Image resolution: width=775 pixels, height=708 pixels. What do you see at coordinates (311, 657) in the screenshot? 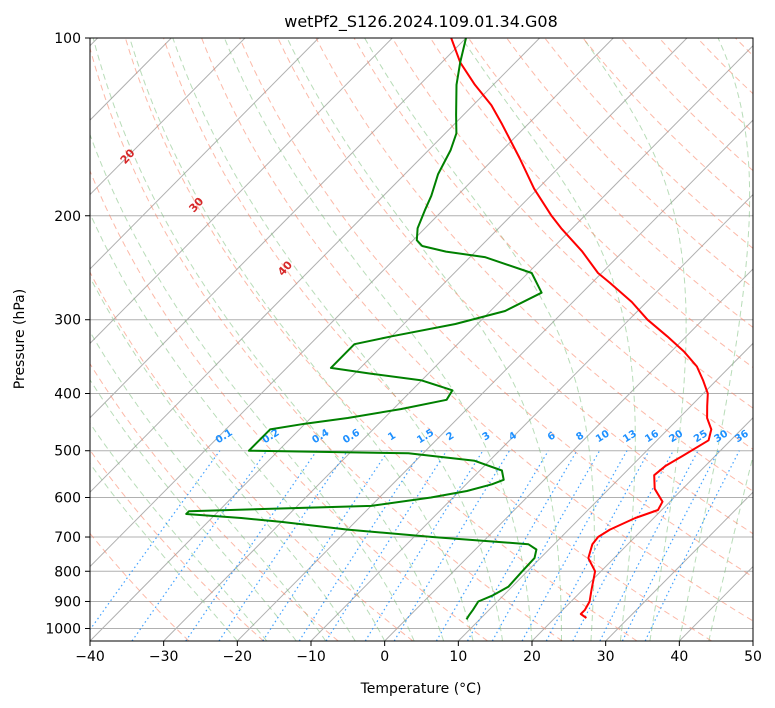
I see `x-tick-label: −10` at bounding box center [311, 657].